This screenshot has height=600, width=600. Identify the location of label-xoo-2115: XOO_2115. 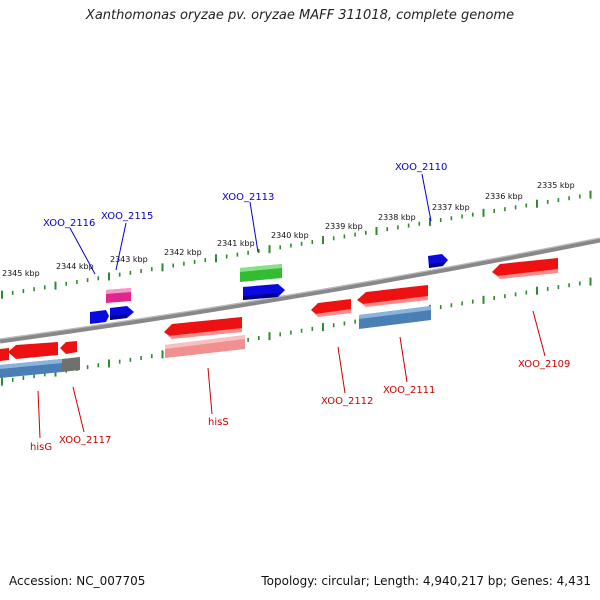
(127, 216).